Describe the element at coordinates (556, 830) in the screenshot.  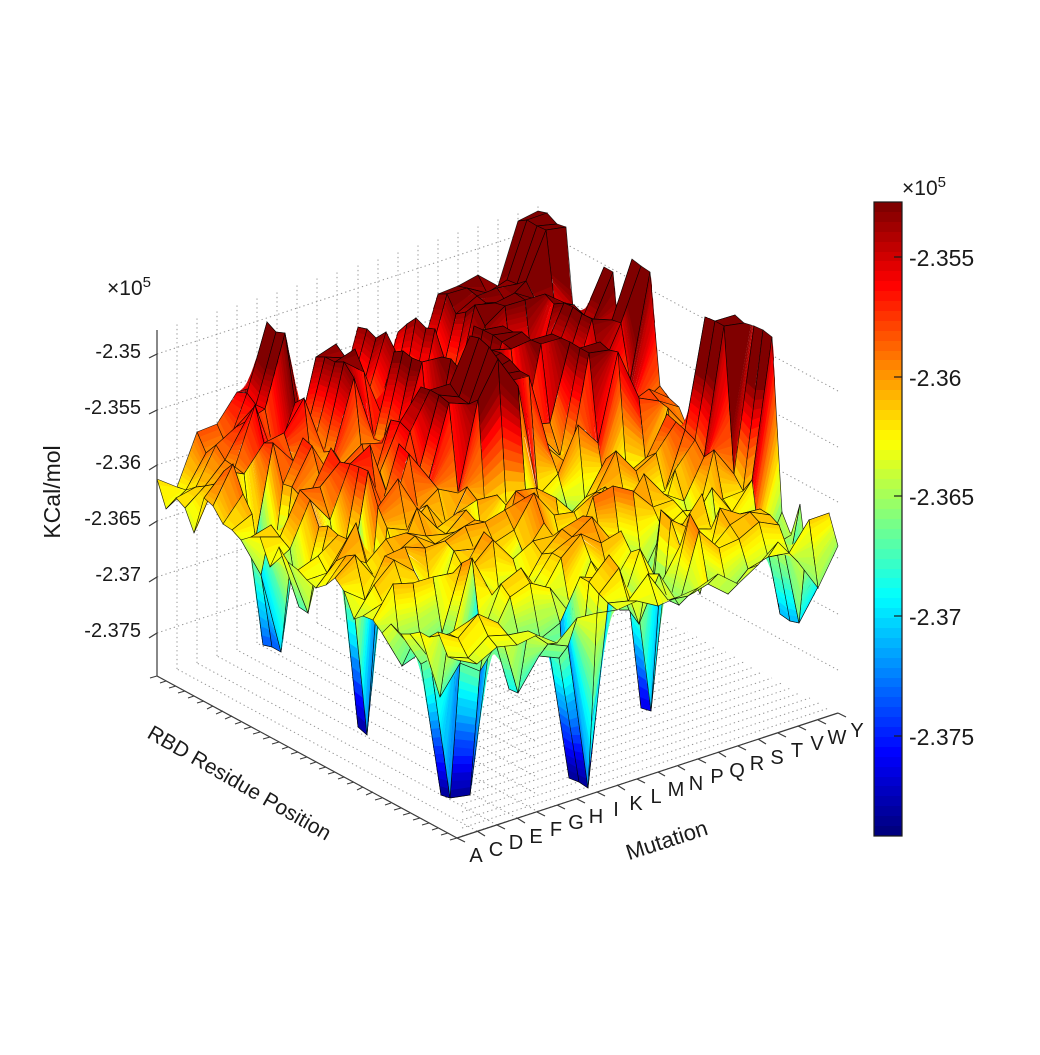
I see `svg-text: F` at that location.